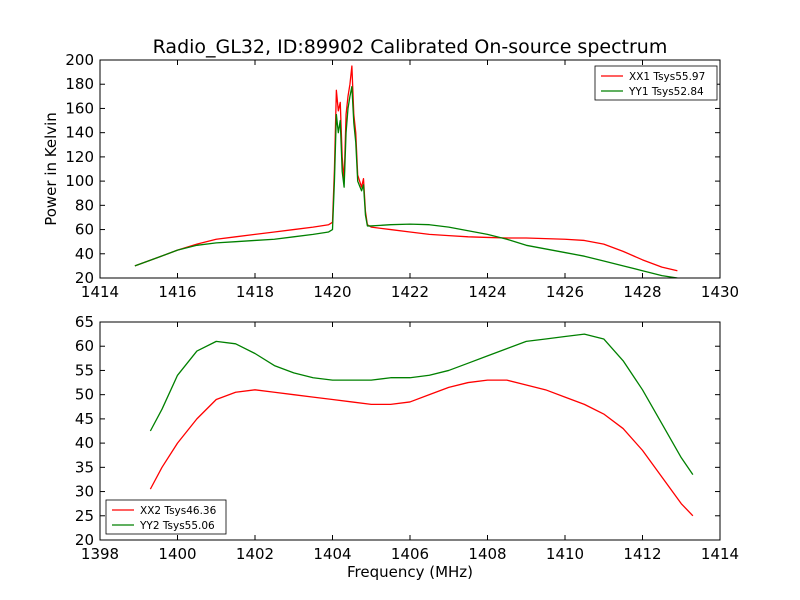  What do you see at coordinates (332, 292) in the screenshot?
I see `x-tick-label: 1420` at bounding box center [332, 292].